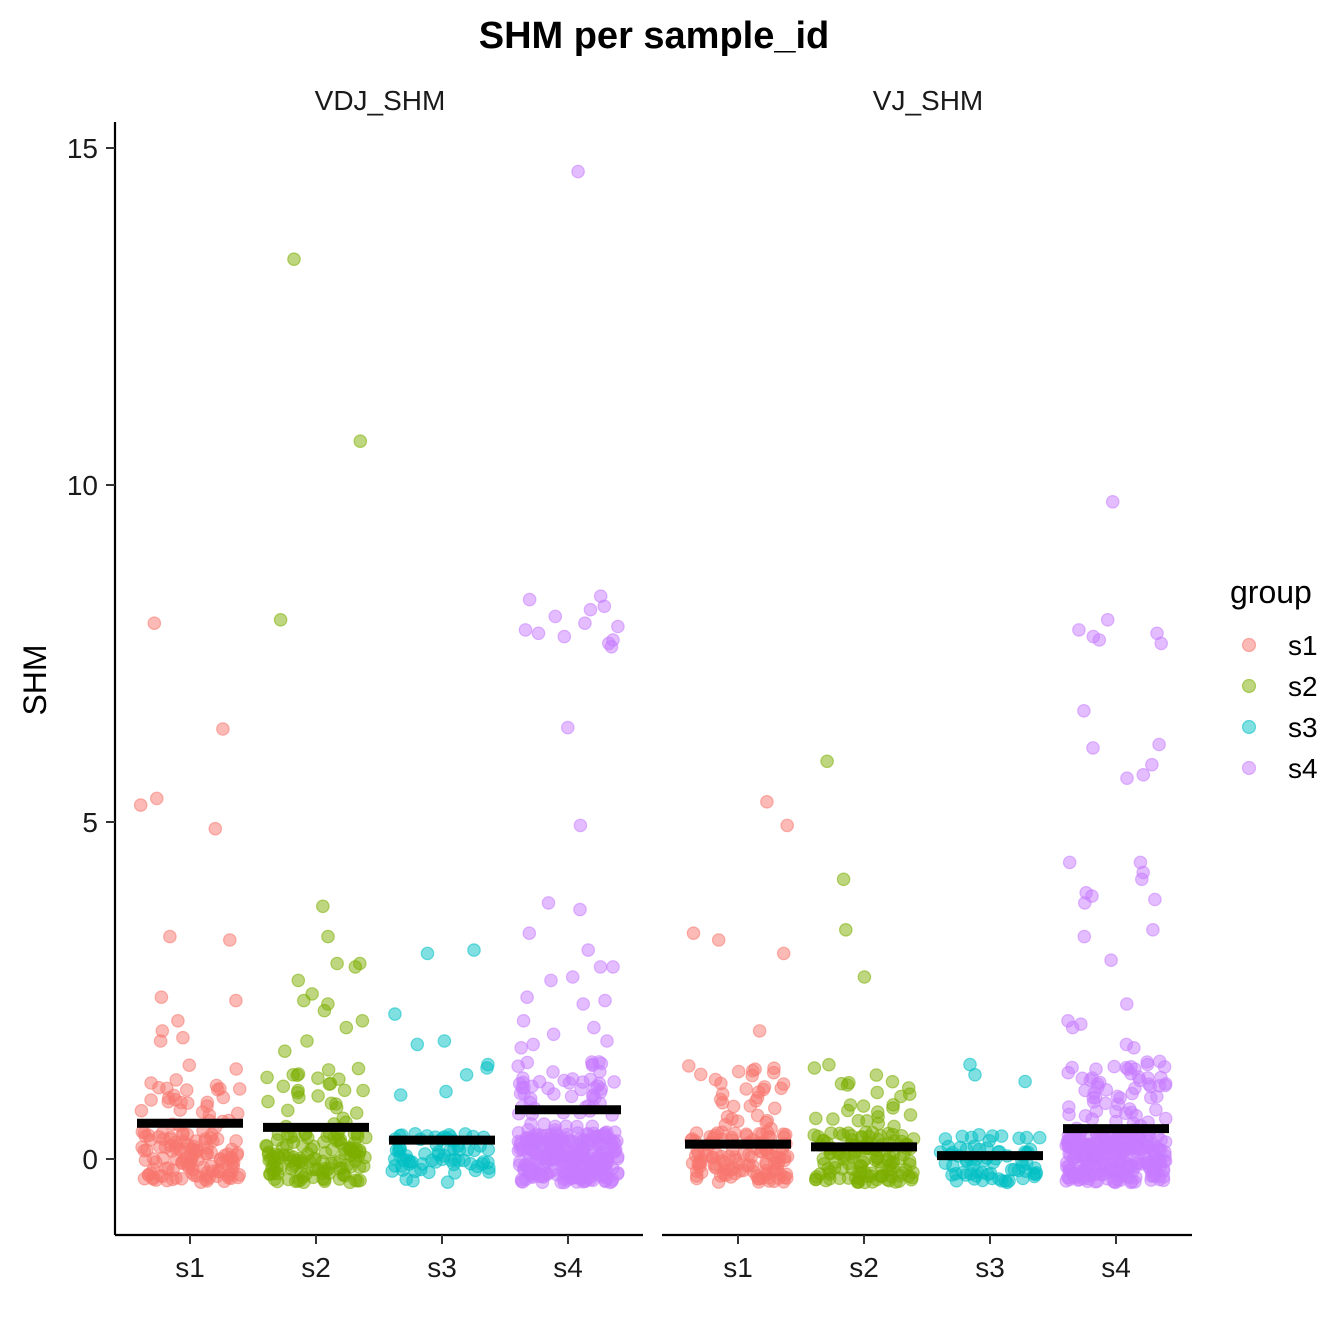 This screenshot has width=1344, height=1344. Describe the element at coordinates (1249, 686) in the screenshot. I see `legend-key-s2` at that location.